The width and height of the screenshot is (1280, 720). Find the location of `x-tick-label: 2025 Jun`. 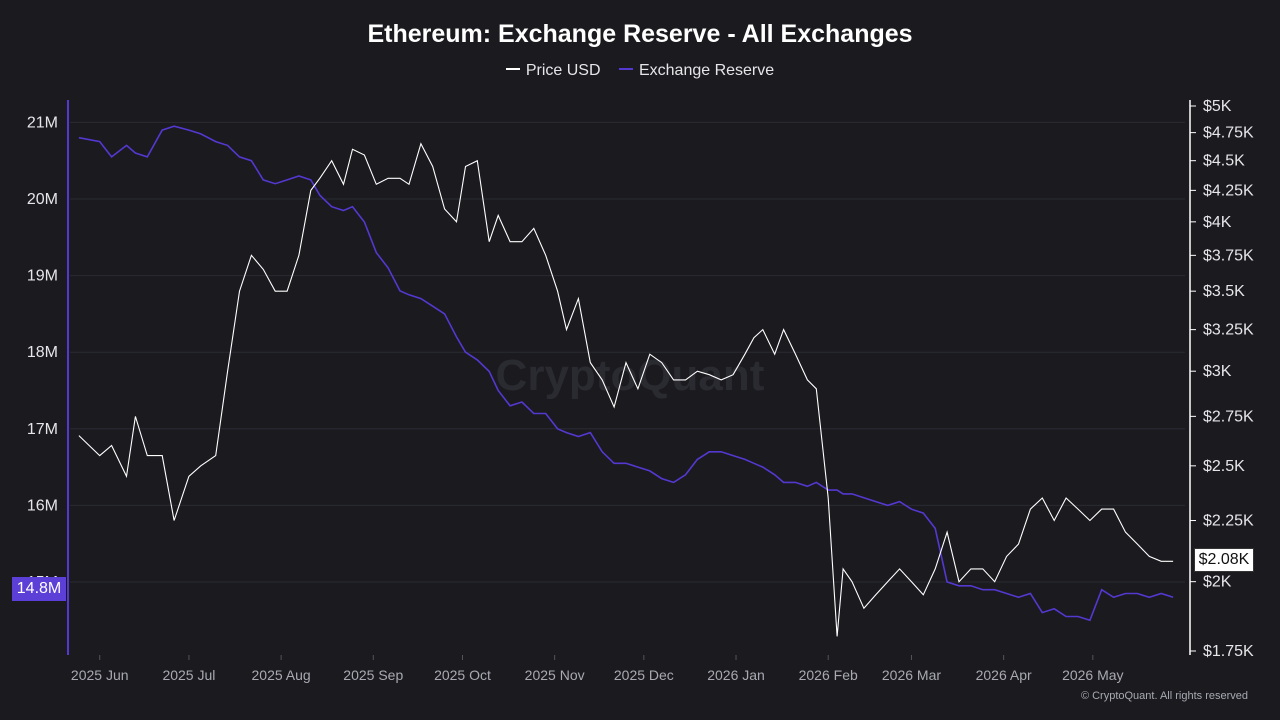

x-tick-label: 2025 Jun is located at coordinates (100, 675).